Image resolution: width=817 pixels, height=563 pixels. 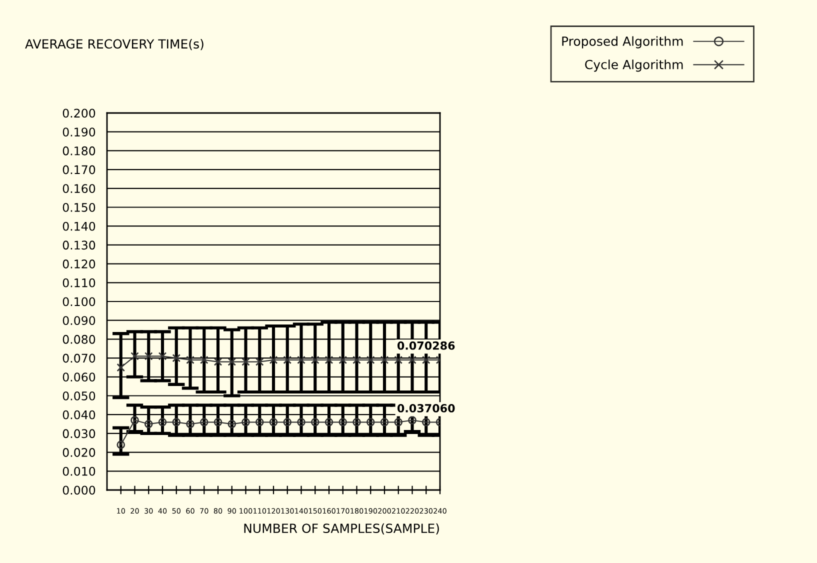 I want to click on y-tick-label: 0.020, so click(x=79, y=452).